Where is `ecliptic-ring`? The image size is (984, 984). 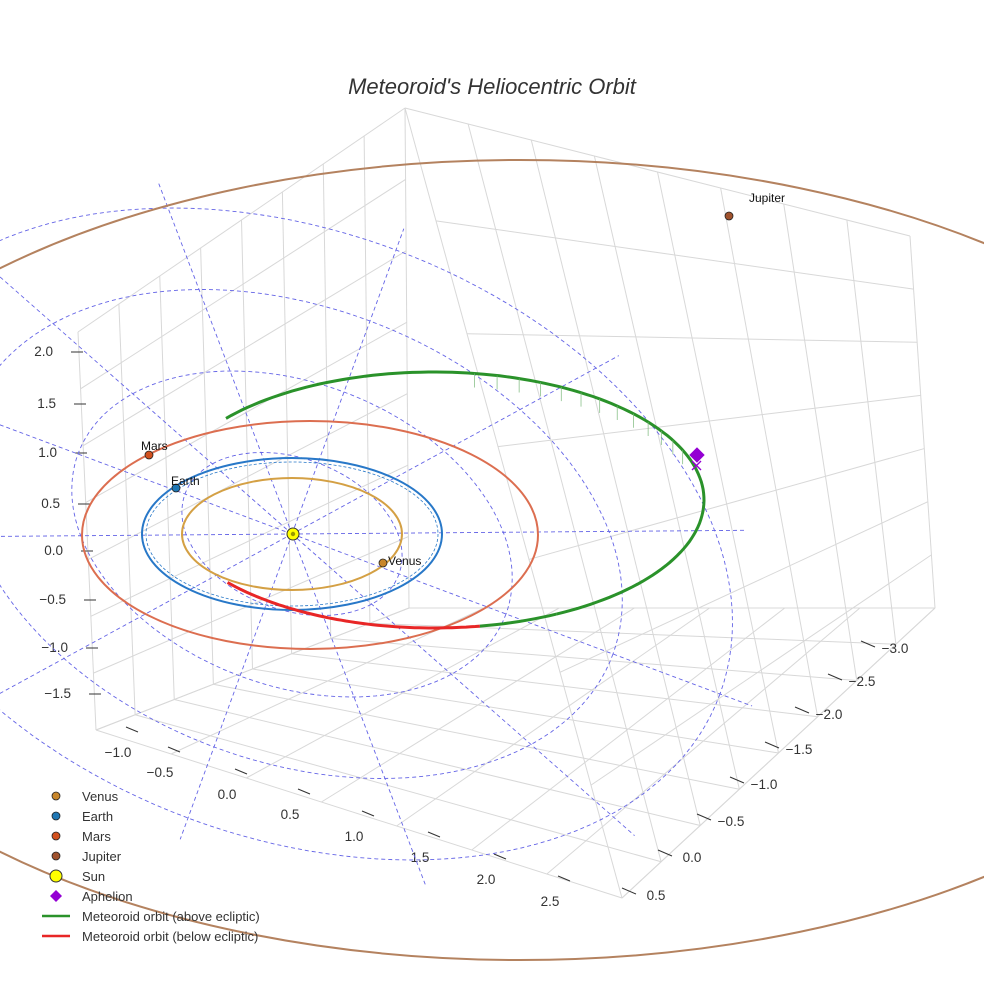
ecliptic-ring is located at coordinates (292, 534).